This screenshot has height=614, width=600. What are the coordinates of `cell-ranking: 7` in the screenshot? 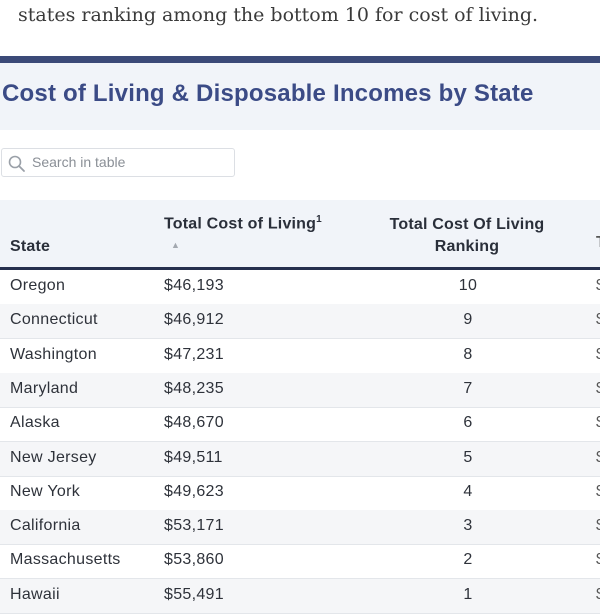 It's located at (468, 388).